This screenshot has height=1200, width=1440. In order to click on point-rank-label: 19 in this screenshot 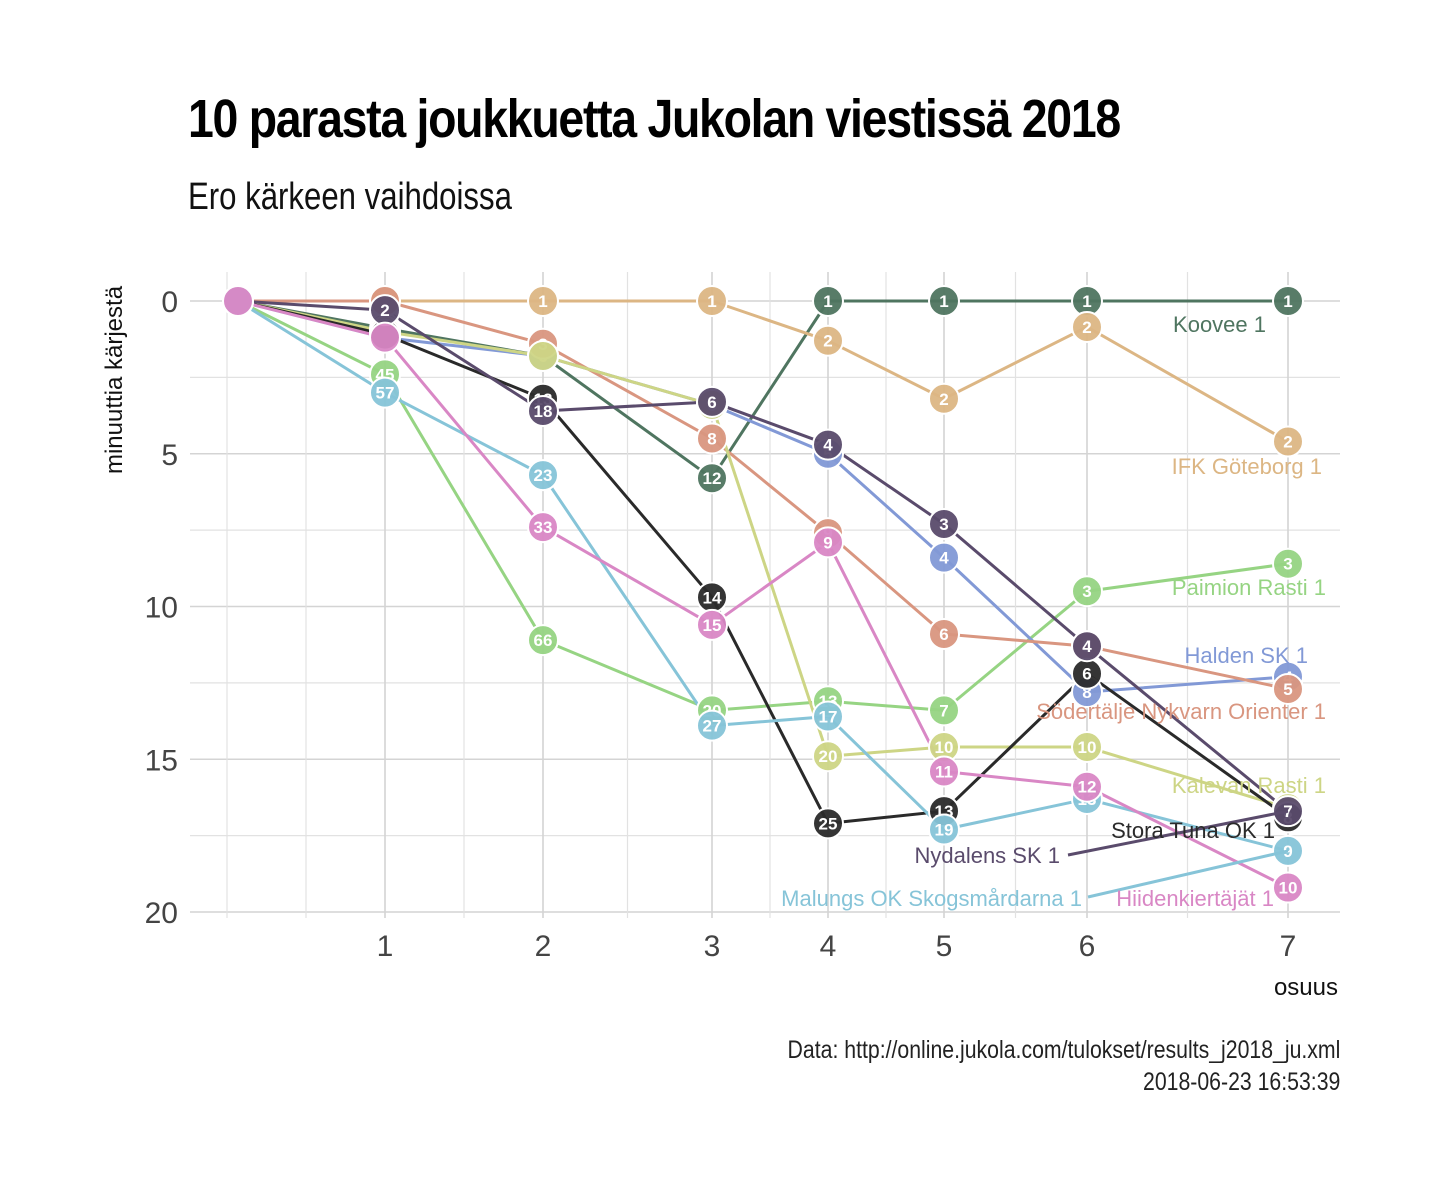, I will do `click(944, 830)`.